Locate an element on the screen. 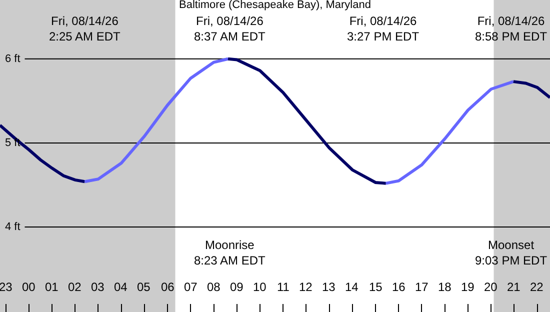  x-tick-label: 10 is located at coordinates (260, 287).